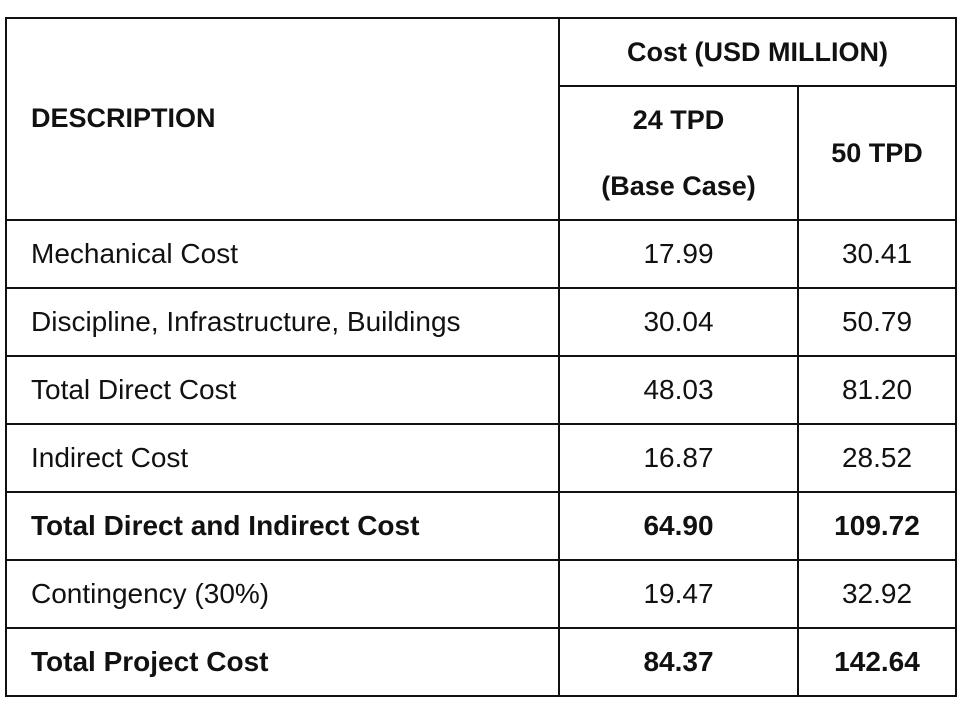  I want to click on row-label: Total Direct Cost, so click(282, 390).